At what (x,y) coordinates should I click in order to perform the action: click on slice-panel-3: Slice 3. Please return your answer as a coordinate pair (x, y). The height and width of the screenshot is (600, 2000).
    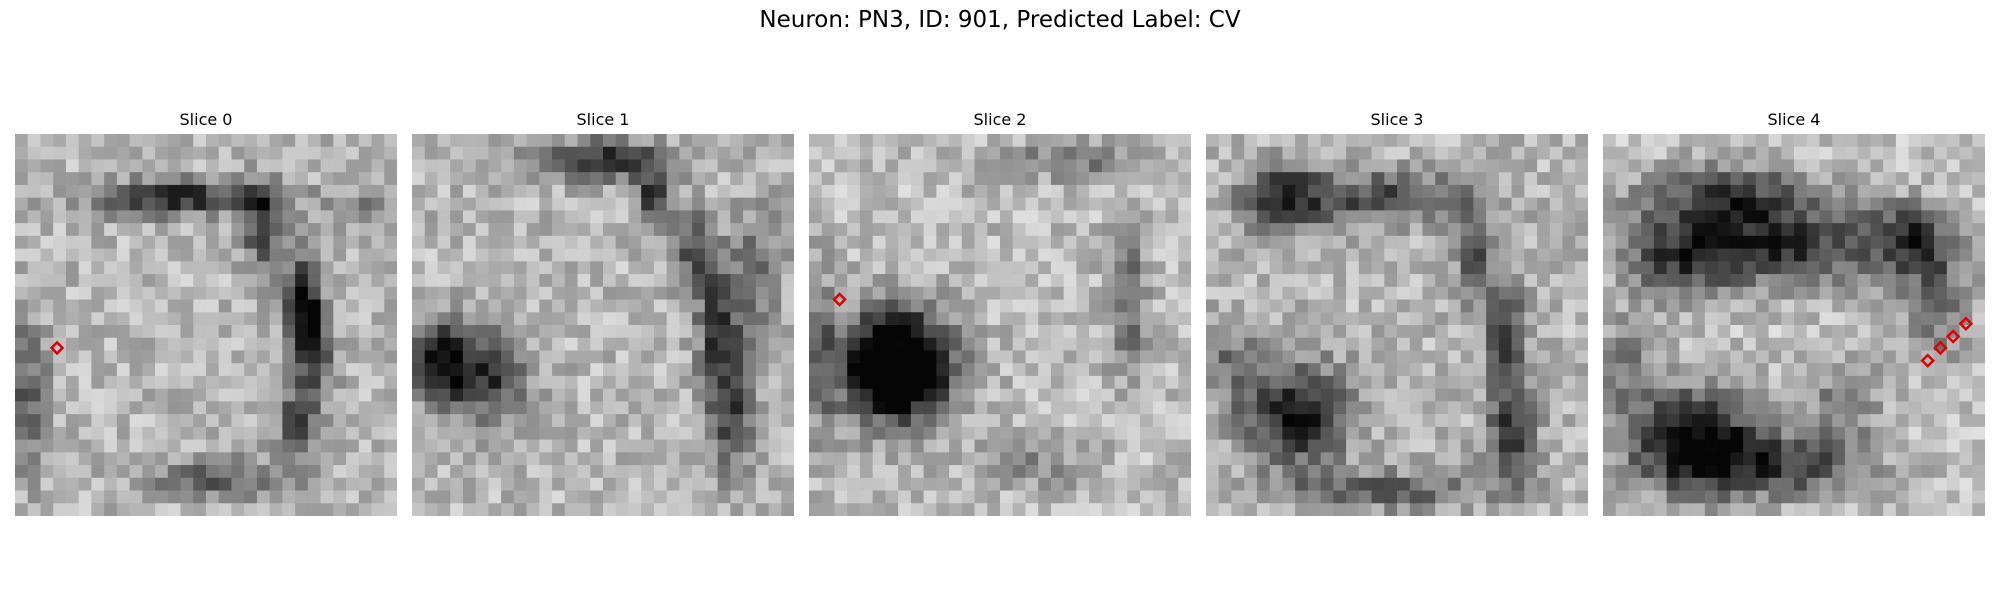
    Looking at the image, I should click on (1397, 313).